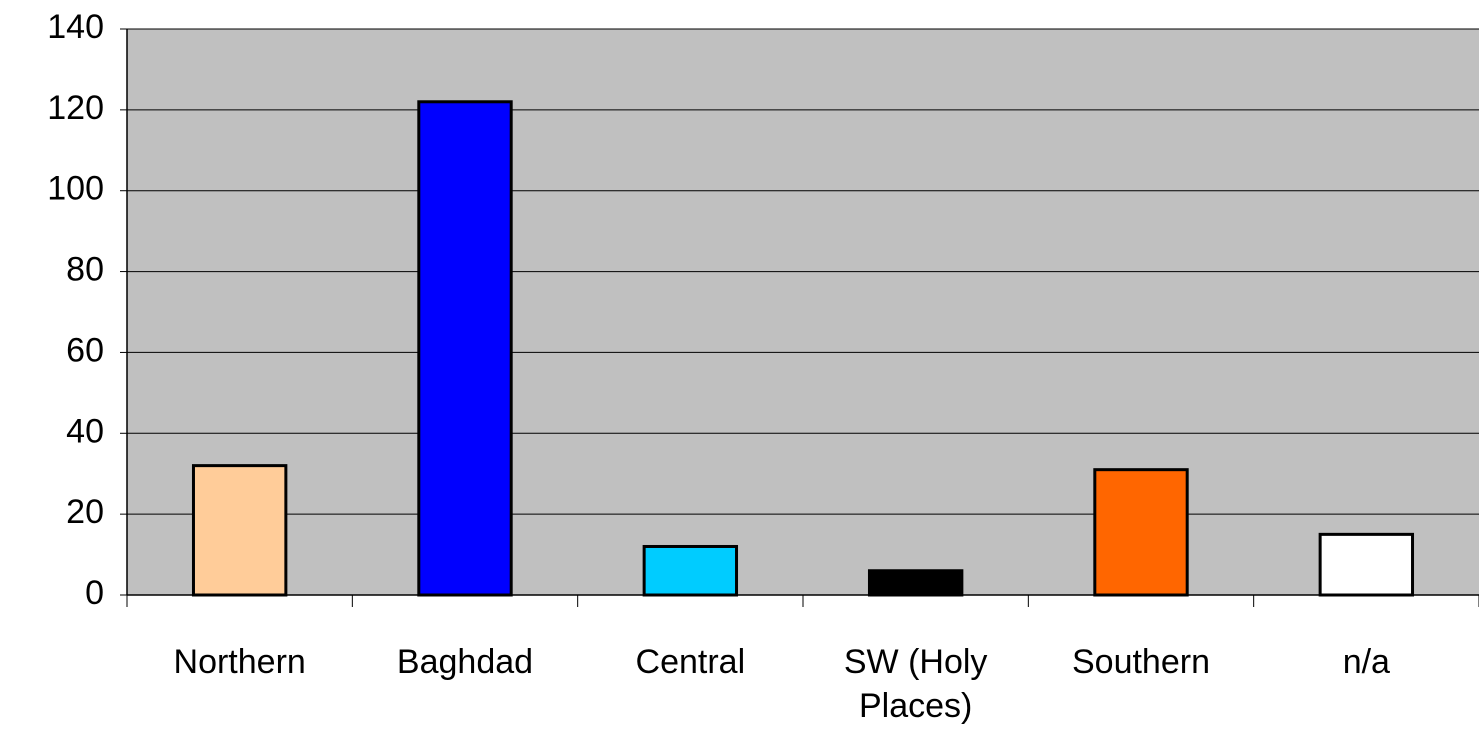 The image size is (1479, 749). Describe the element at coordinates (915, 684) in the screenshot. I see `x-tick-label: SW (Holy Places)` at that location.